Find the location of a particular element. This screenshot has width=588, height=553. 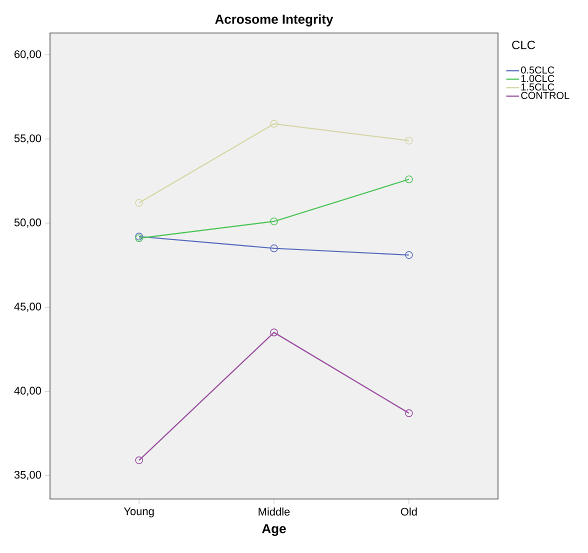

legend-label: CONTROL is located at coordinates (545, 96).